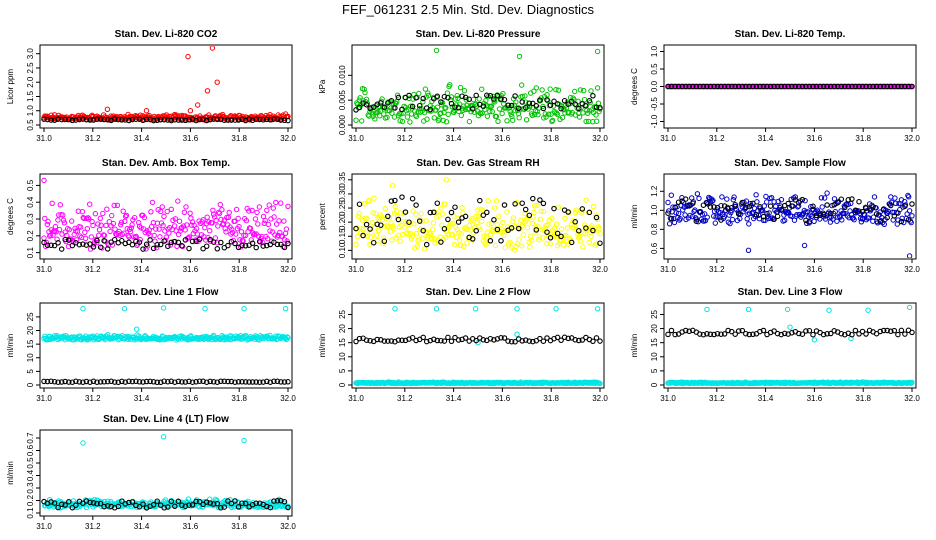 This screenshot has height=540, width=936. Describe the element at coordinates (166, 163) in the screenshot. I see `chart-title: Stan. Dev. Amb. Box Temp.` at that location.